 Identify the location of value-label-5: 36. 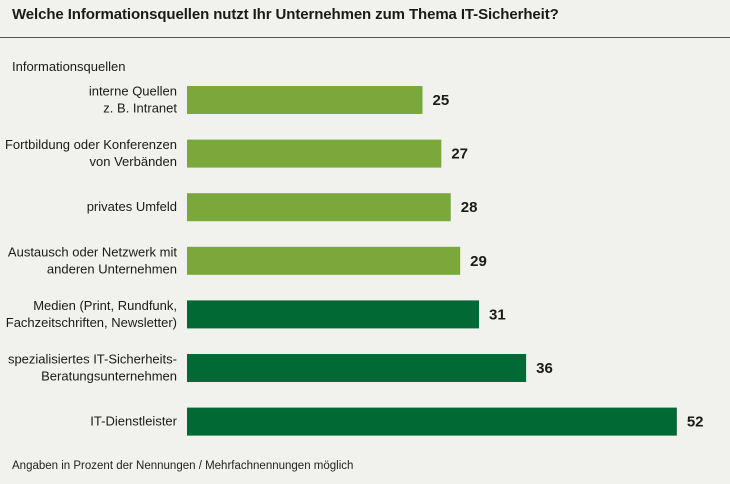
(544, 368).